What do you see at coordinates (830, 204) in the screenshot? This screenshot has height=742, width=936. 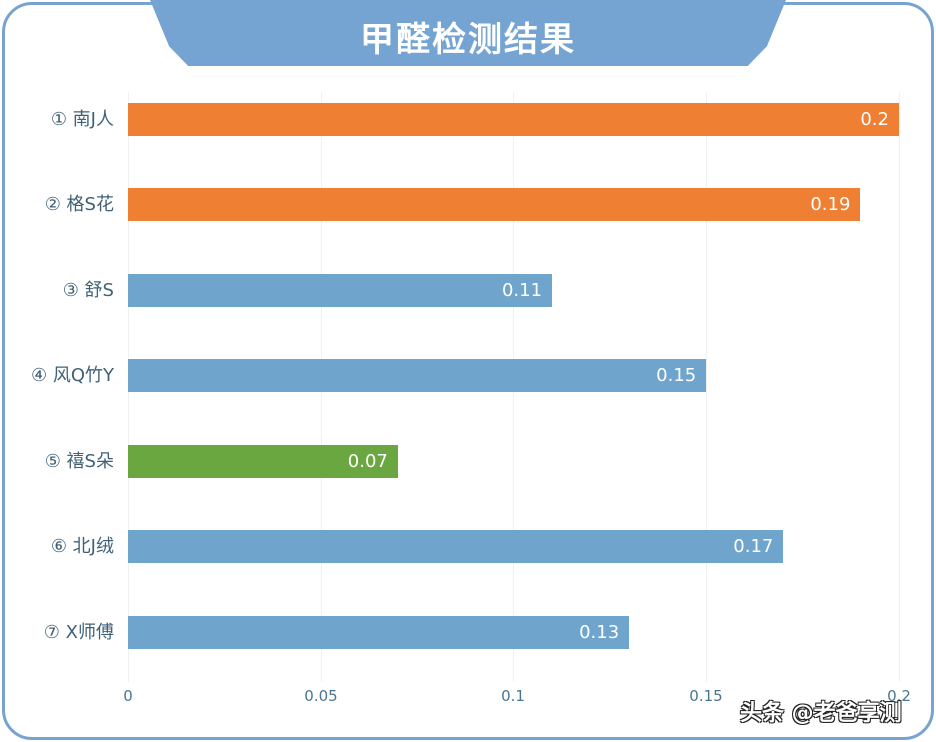 I see `bar-value-label: 0.19` at bounding box center [830, 204].